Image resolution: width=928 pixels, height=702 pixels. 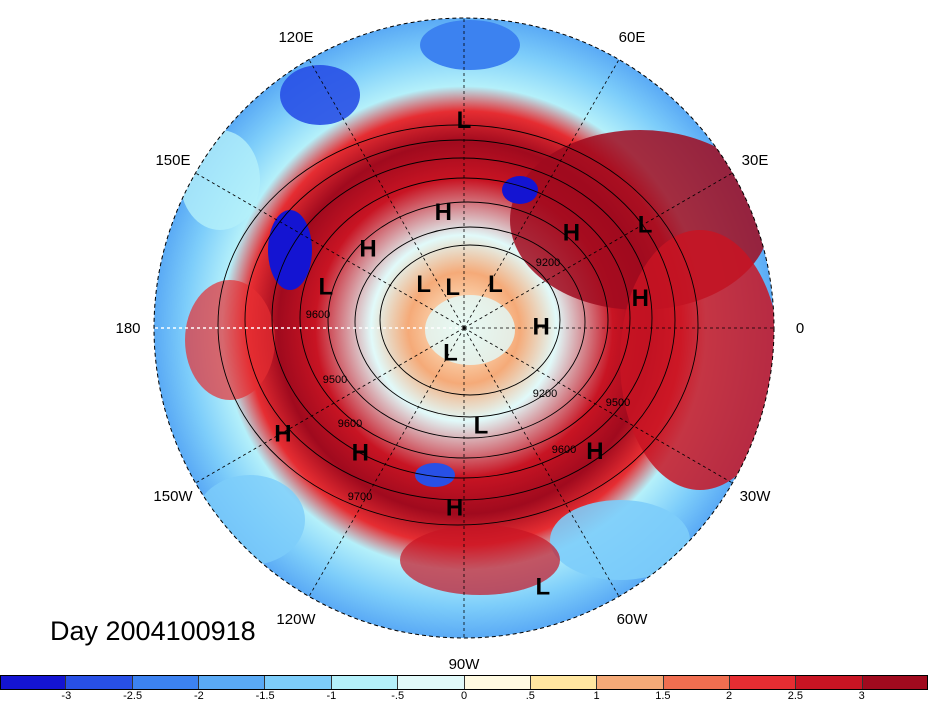 What do you see at coordinates (465, 664) in the screenshot?
I see `longitude-label: 90W` at bounding box center [465, 664].